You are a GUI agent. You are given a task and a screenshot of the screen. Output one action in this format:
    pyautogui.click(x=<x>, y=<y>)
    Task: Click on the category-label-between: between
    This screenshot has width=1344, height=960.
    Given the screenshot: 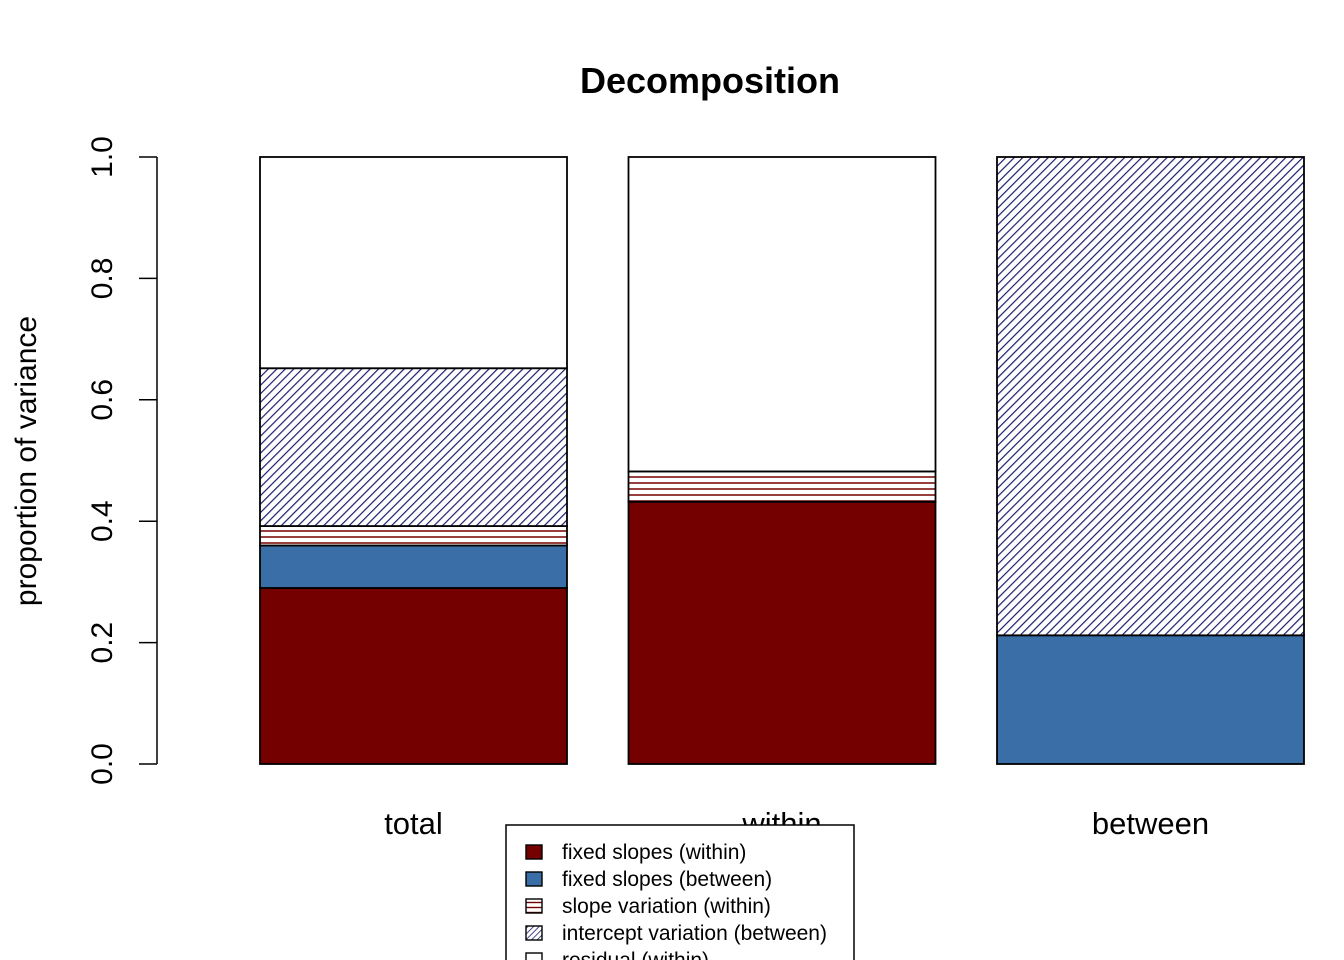 What is the action you would take?
    pyautogui.click(x=1150, y=823)
    